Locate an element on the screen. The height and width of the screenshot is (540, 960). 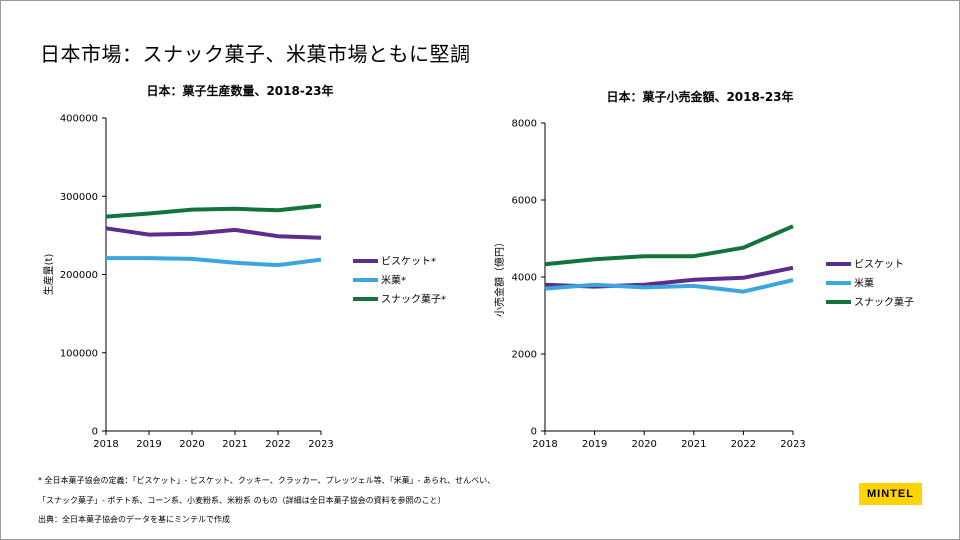
y-tick-label: 8000 is located at coordinates (524, 124).